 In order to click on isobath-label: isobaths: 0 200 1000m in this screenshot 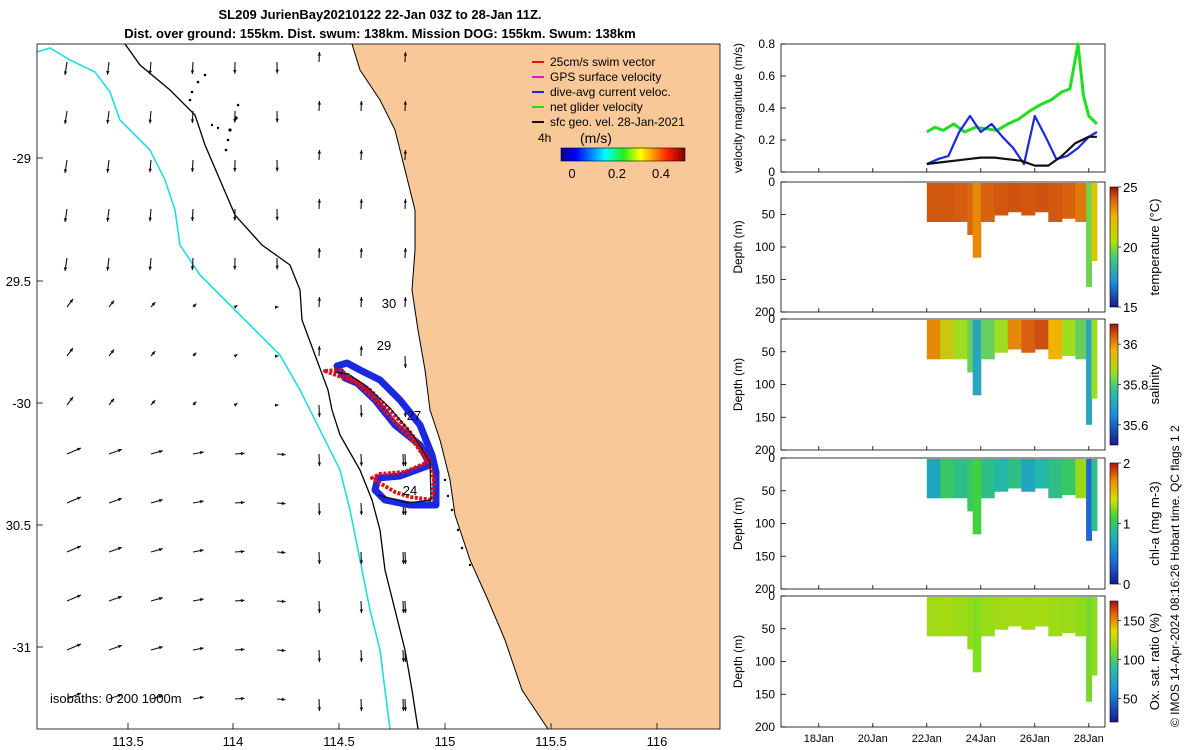, I will do `click(116, 698)`.